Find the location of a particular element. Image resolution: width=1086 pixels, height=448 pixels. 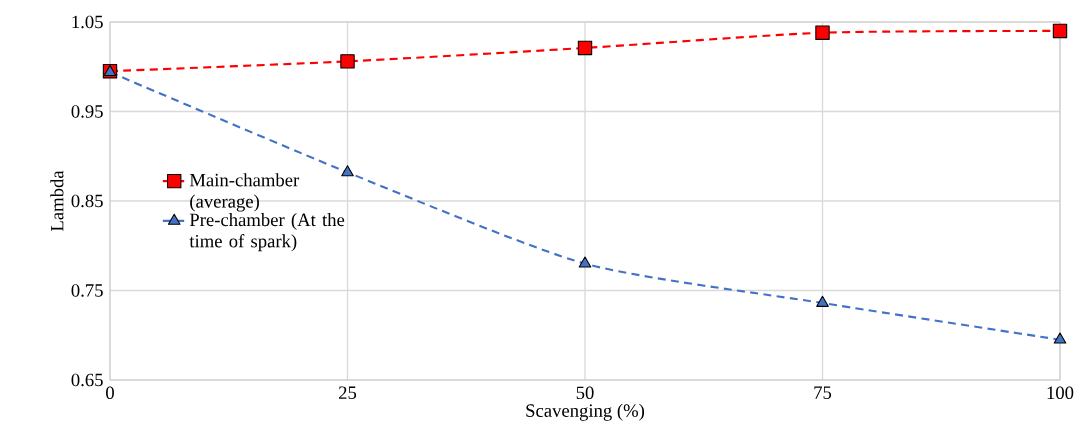

x-axis-title: Scavenging (%) is located at coordinates (585, 412).